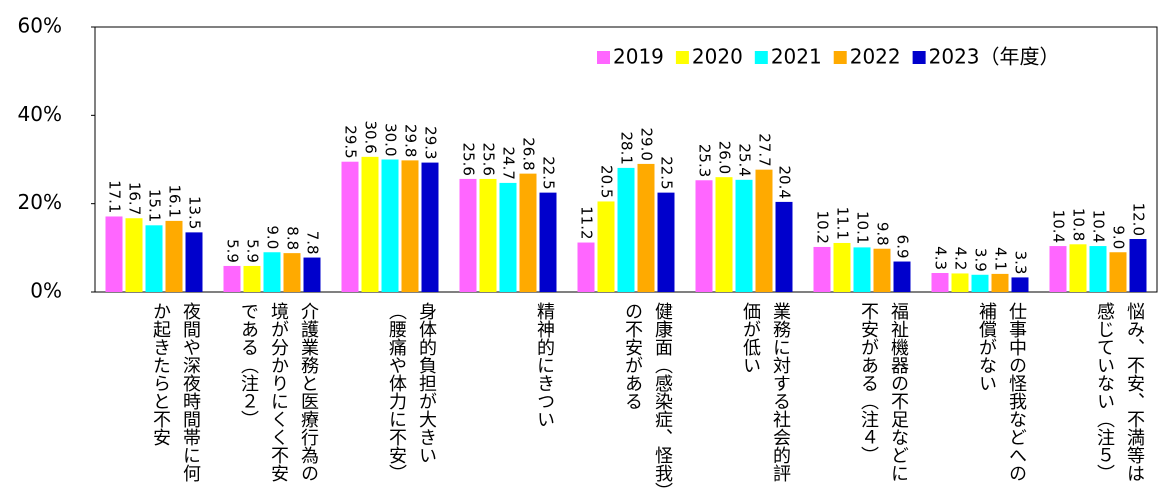 This screenshot has width=1159, height=501. What do you see at coordinates (1119, 237) in the screenshot?
I see `value-label: 9.0` at bounding box center [1119, 237].